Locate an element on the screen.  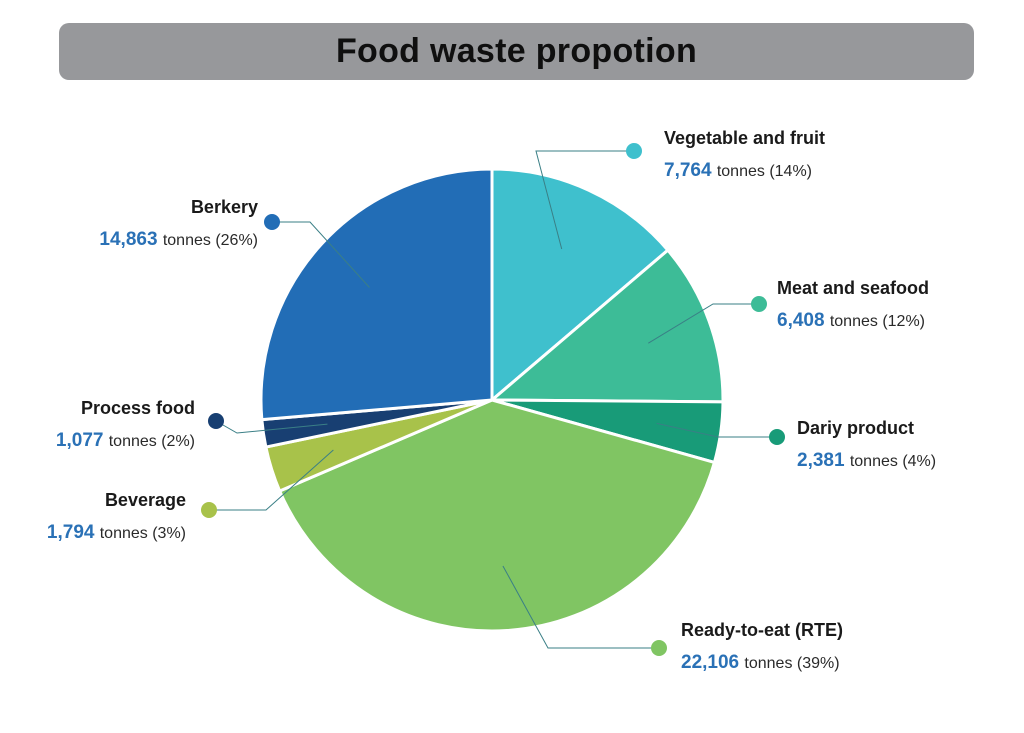
legend-dot-ready-to-eat-rte is located at coordinates (659, 648).